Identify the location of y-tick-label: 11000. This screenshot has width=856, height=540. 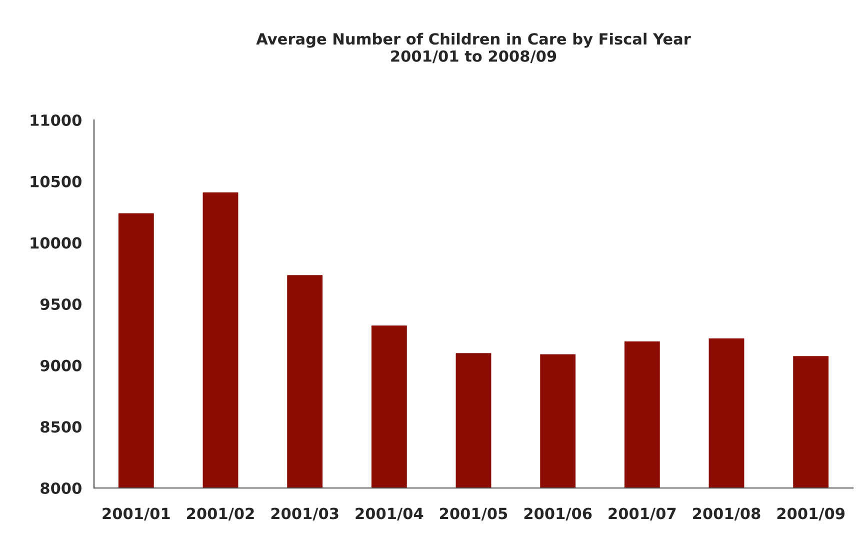
(56, 120).